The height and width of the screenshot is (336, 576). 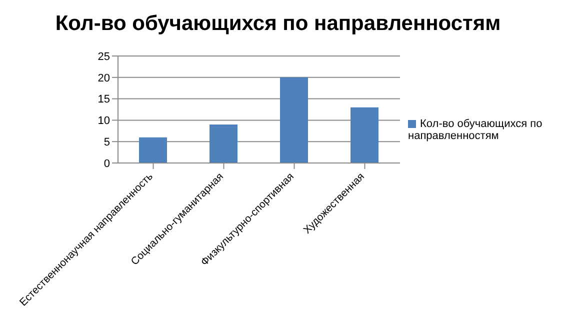 I want to click on y-tick-label: 25, so click(x=104, y=56).